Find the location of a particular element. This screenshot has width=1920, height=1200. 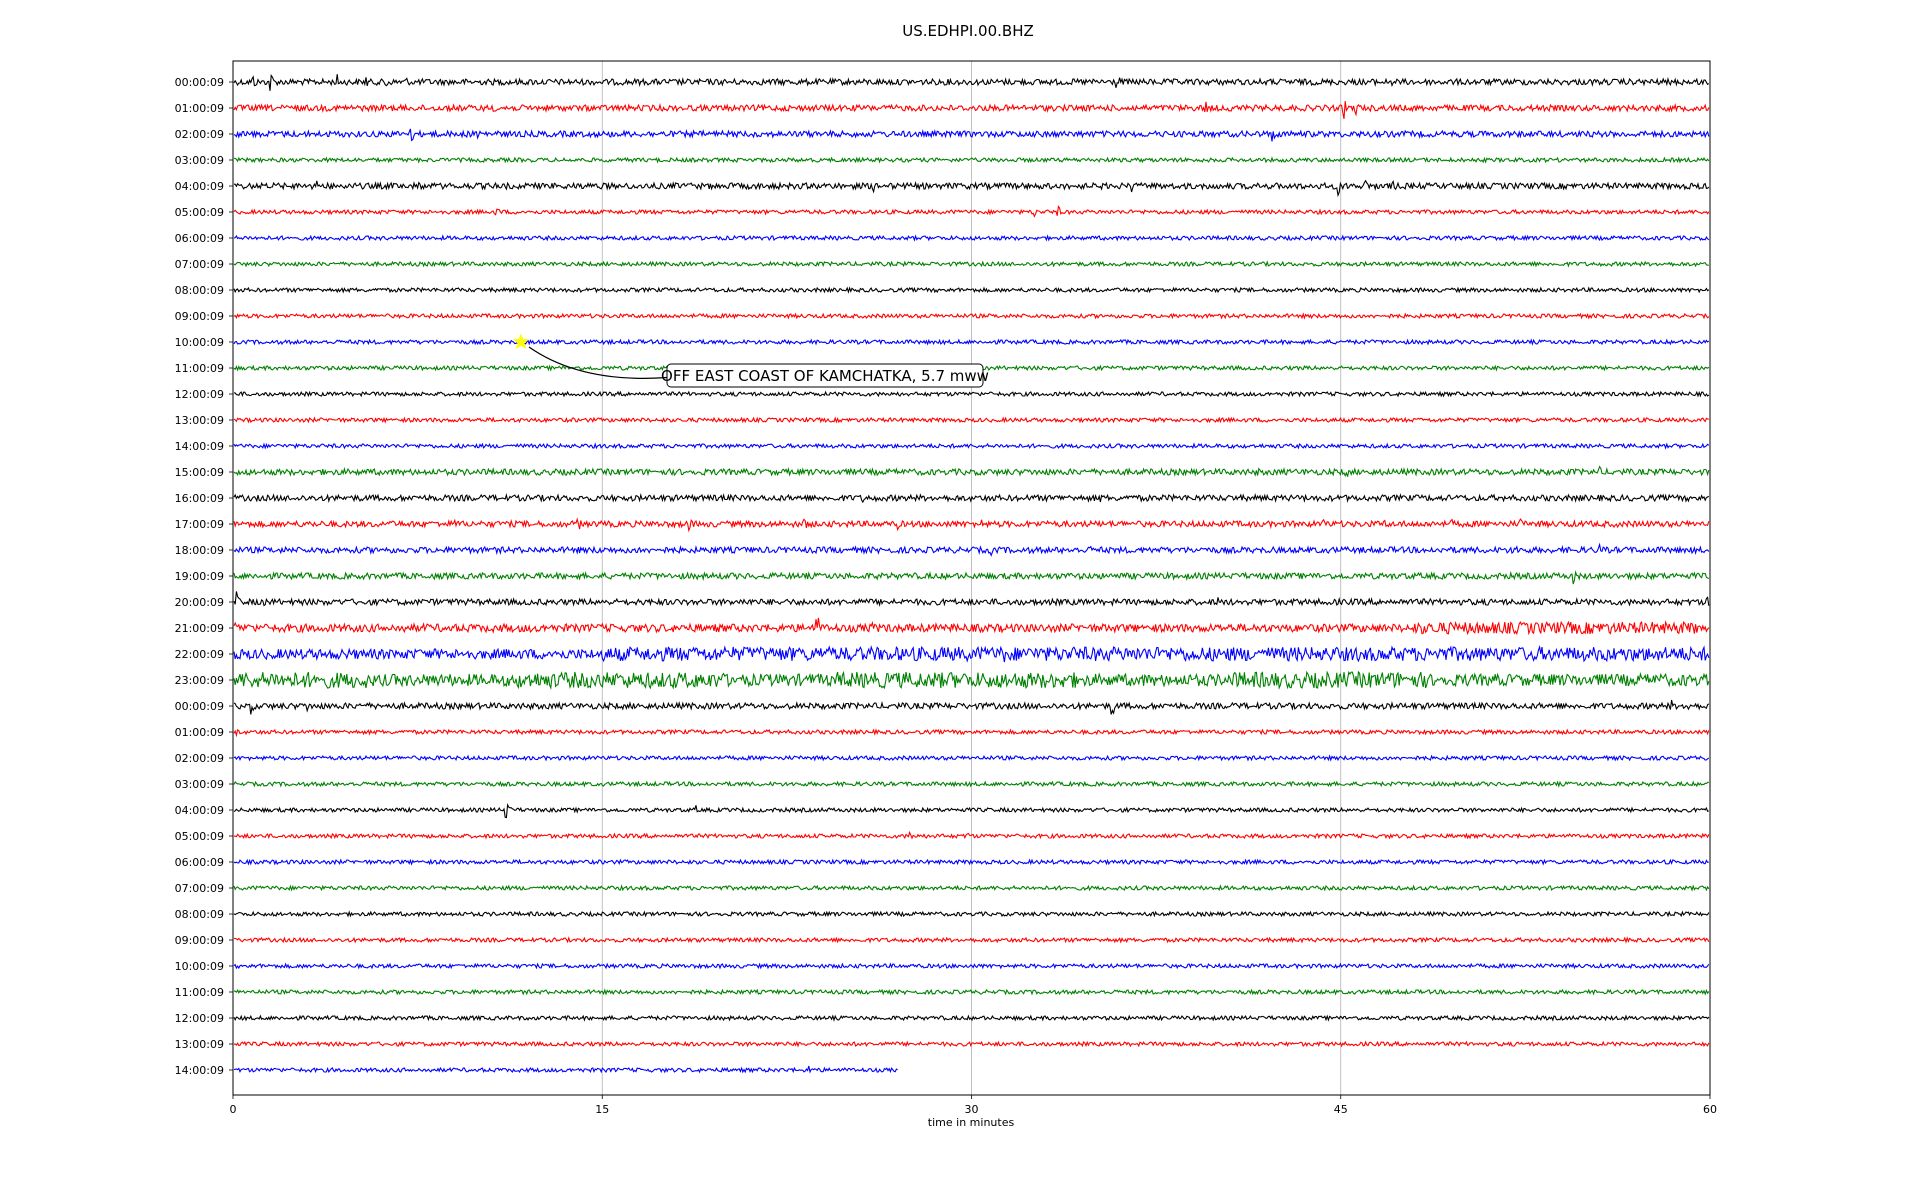

chart-title: US.EDHPI.00.BHZ is located at coordinates (968, 31).